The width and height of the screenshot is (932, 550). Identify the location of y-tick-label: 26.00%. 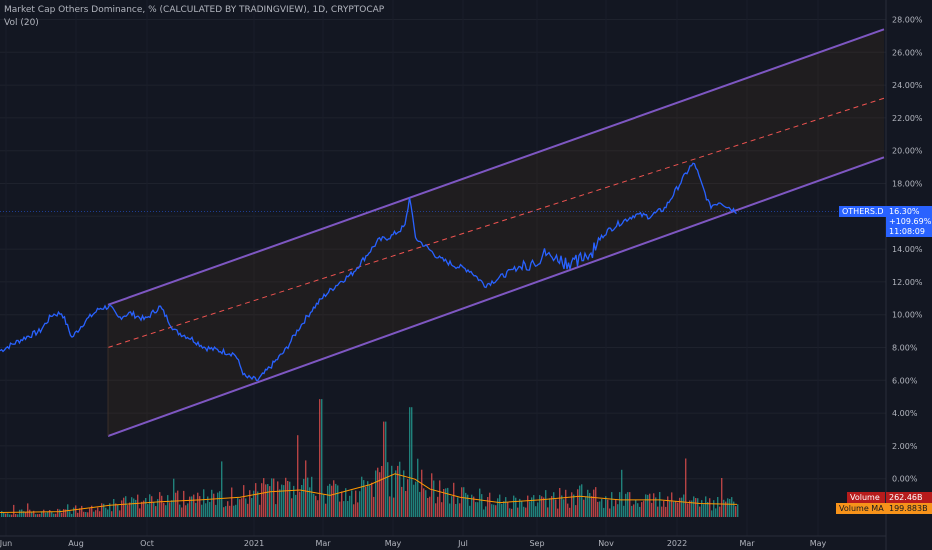
(907, 52).